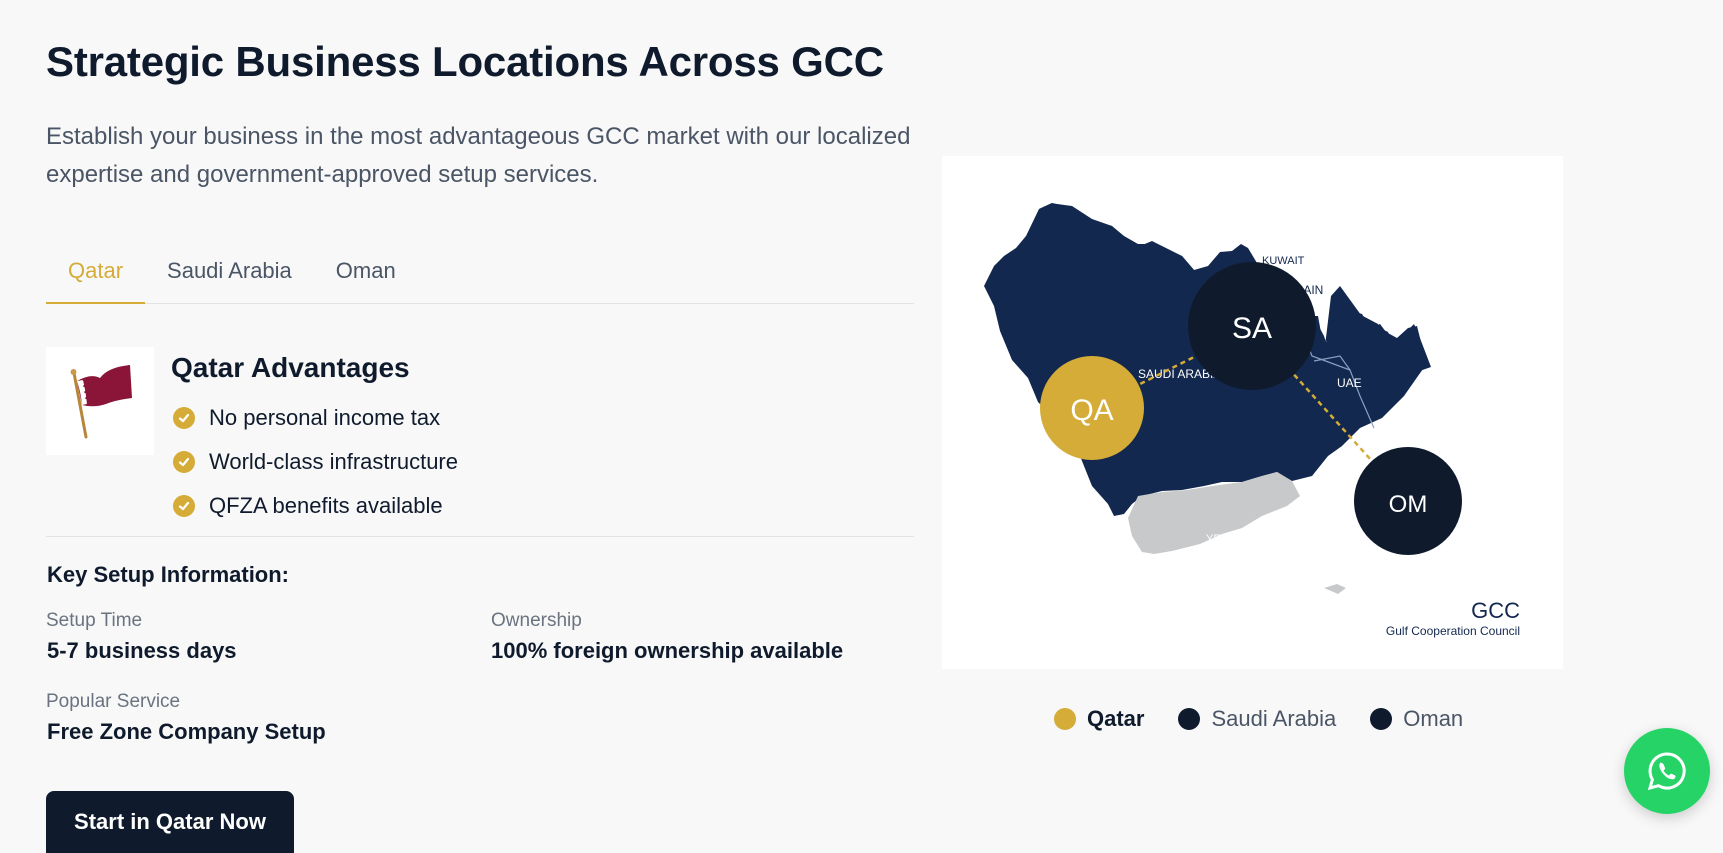  What do you see at coordinates (1453, 631) in the screenshot?
I see `gcc-logo-subtitle: Gulf Cooperation Council` at bounding box center [1453, 631].